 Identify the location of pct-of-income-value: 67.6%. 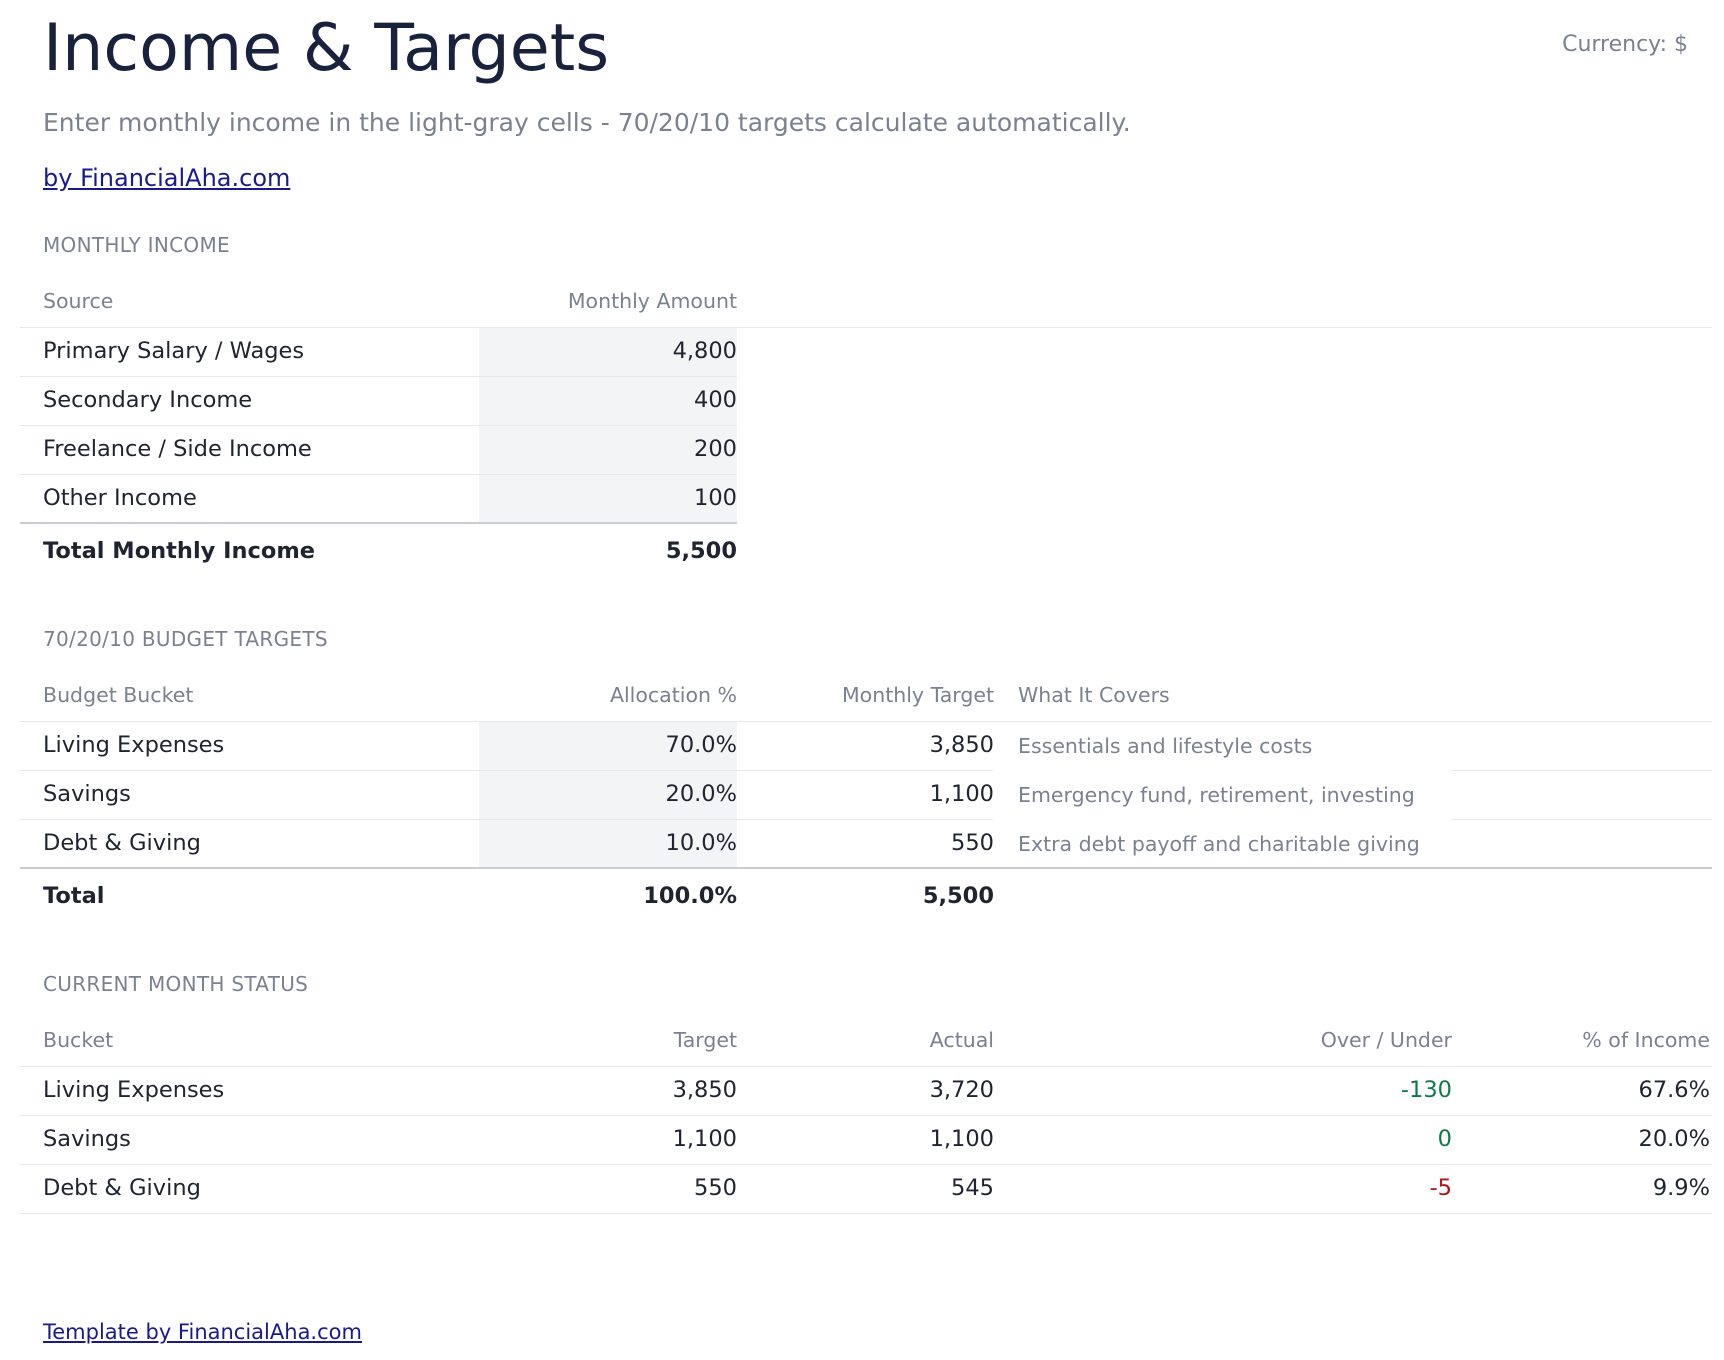
(1674, 1090).